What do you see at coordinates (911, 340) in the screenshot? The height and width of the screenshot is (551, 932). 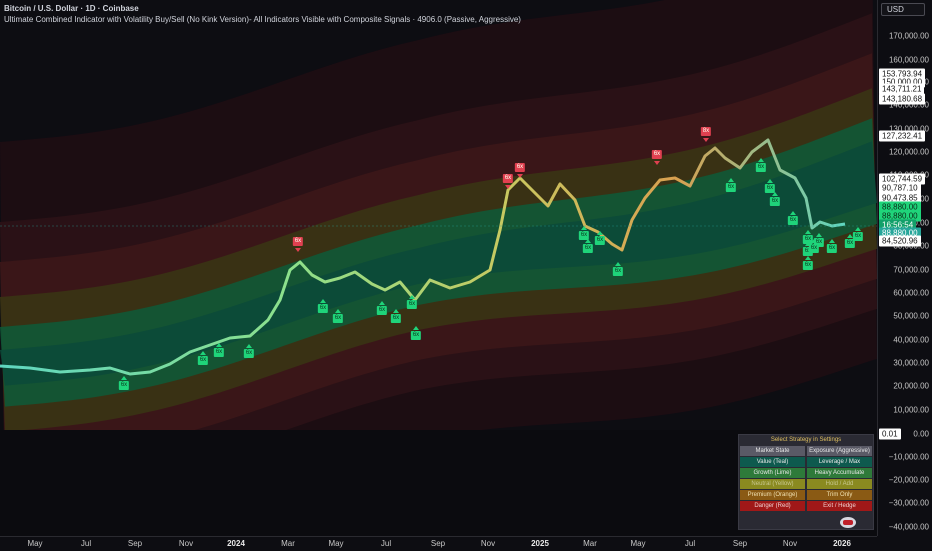 I see `price-tick: 40,000.00` at bounding box center [911, 340].